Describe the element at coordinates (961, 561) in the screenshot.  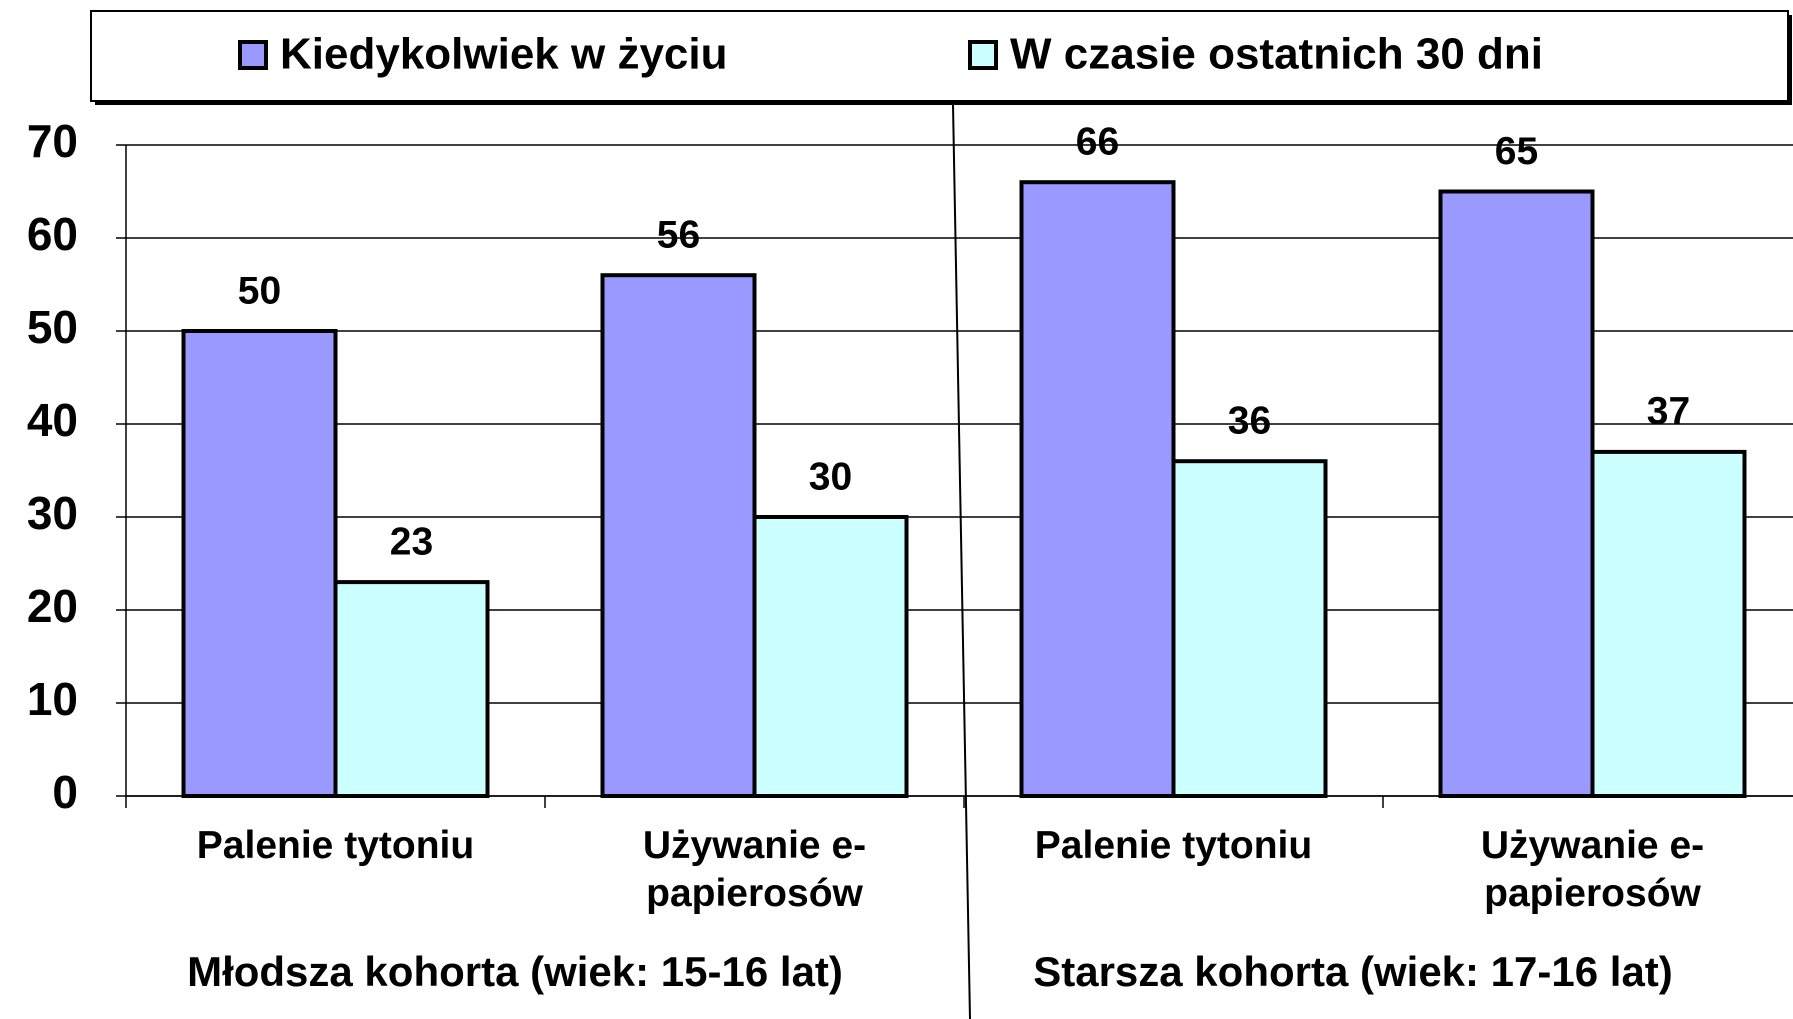
I see `divider` at that location.